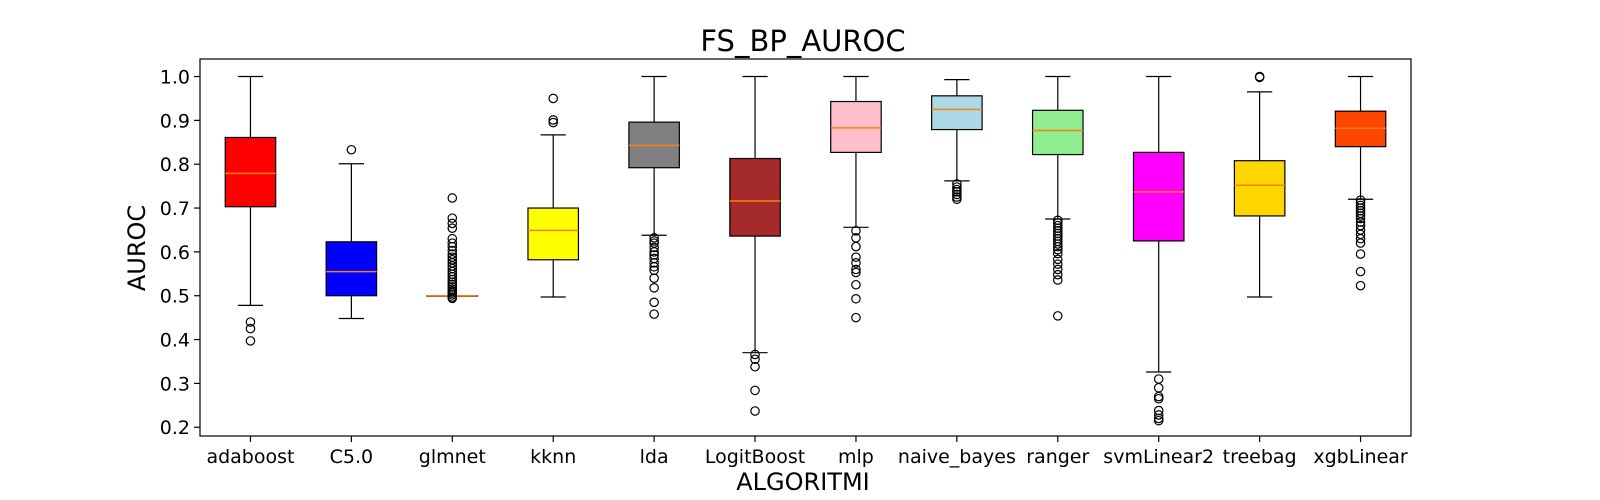 The width and height of the screenshot is (1600, 500). Describe the element at coordinates (175, 121) in the screenshot. I see `y-tick-label: 0.9` at that location.